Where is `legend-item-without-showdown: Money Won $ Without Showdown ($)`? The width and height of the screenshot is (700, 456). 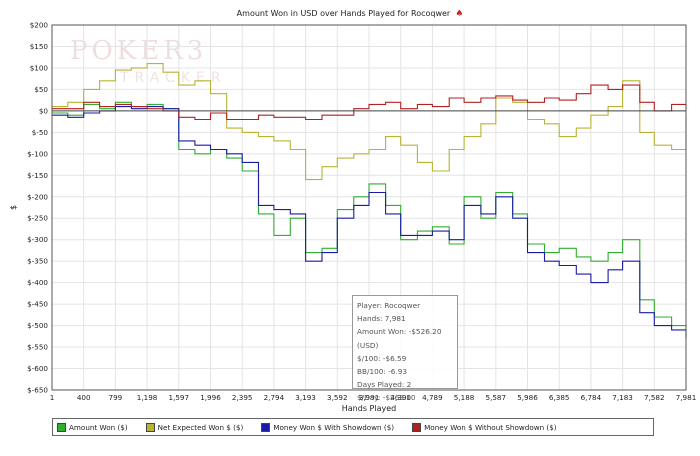
legend-item-without-showdown: Money Won $ Without Showdown ($) is located at coordinates (484, 427).